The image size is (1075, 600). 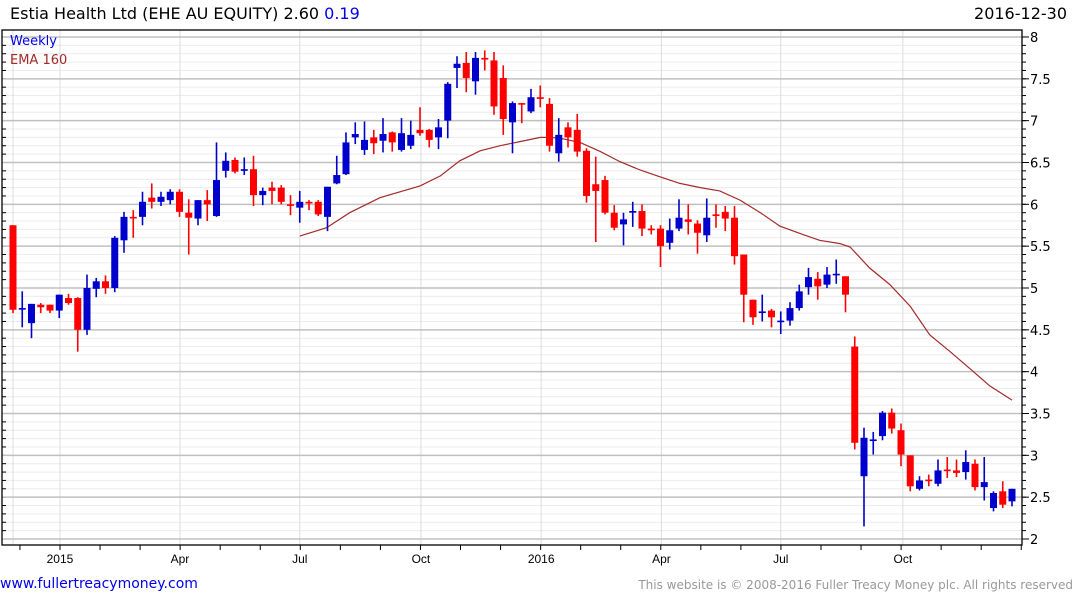 What do you see at coordinates (1020, 13) in the screenshot?
I see `chart-date: 2016-12-30` at bounding box center [1020, 13].